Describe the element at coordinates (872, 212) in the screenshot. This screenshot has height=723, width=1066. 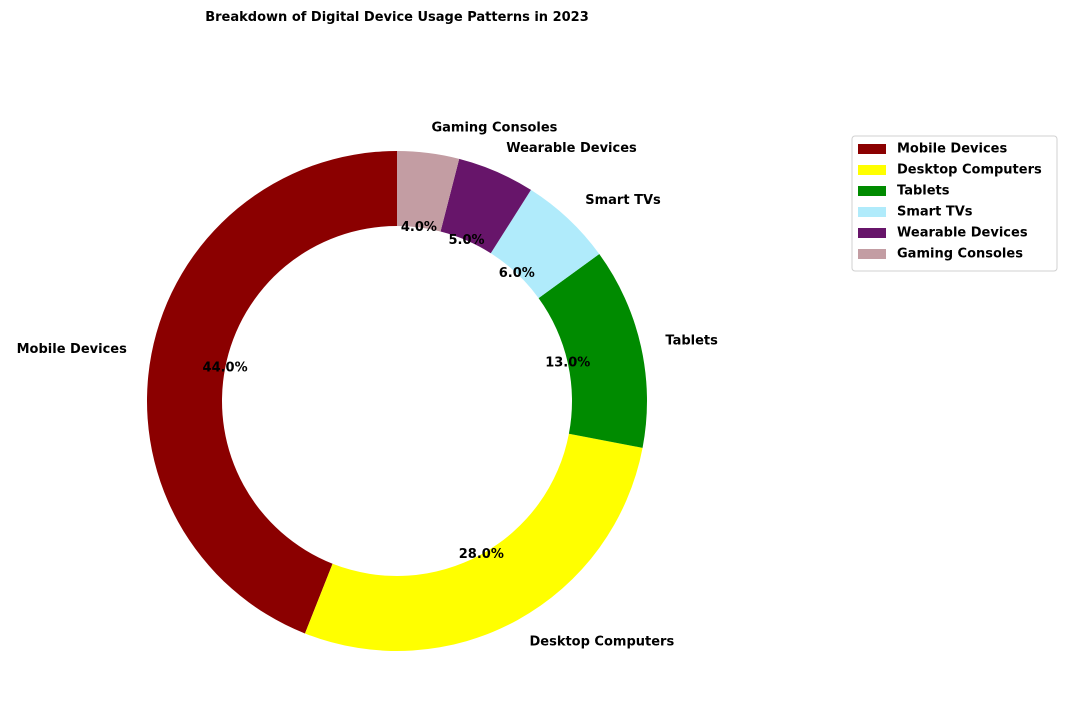
I see `legend-swatch-smart-tvs` at that location.